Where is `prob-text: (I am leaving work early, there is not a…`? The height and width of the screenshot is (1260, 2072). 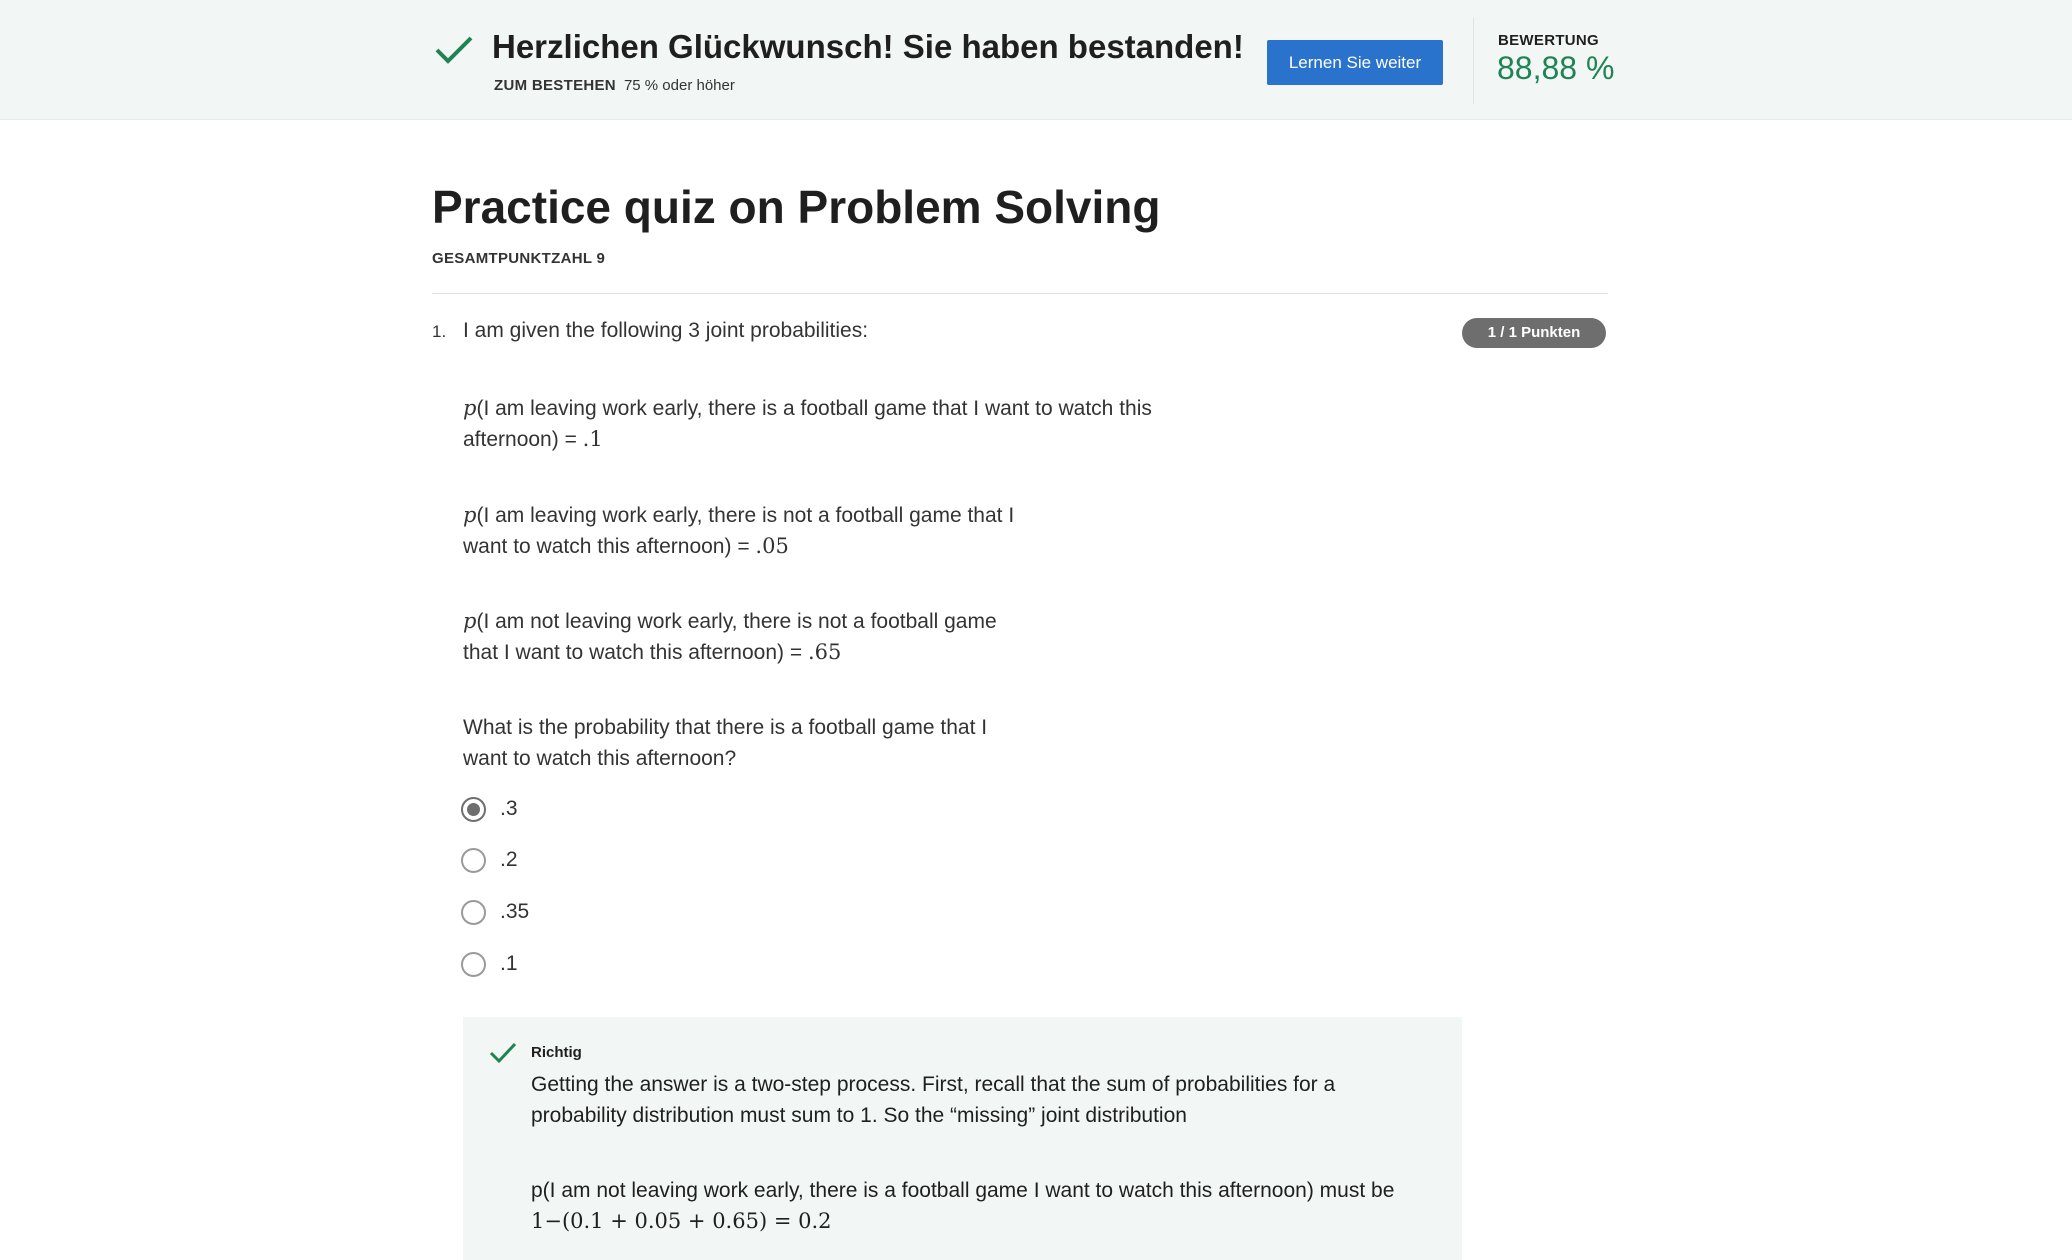
prob-text: (I am leaving work early, there is not a… is located at coordinates (739, 531).